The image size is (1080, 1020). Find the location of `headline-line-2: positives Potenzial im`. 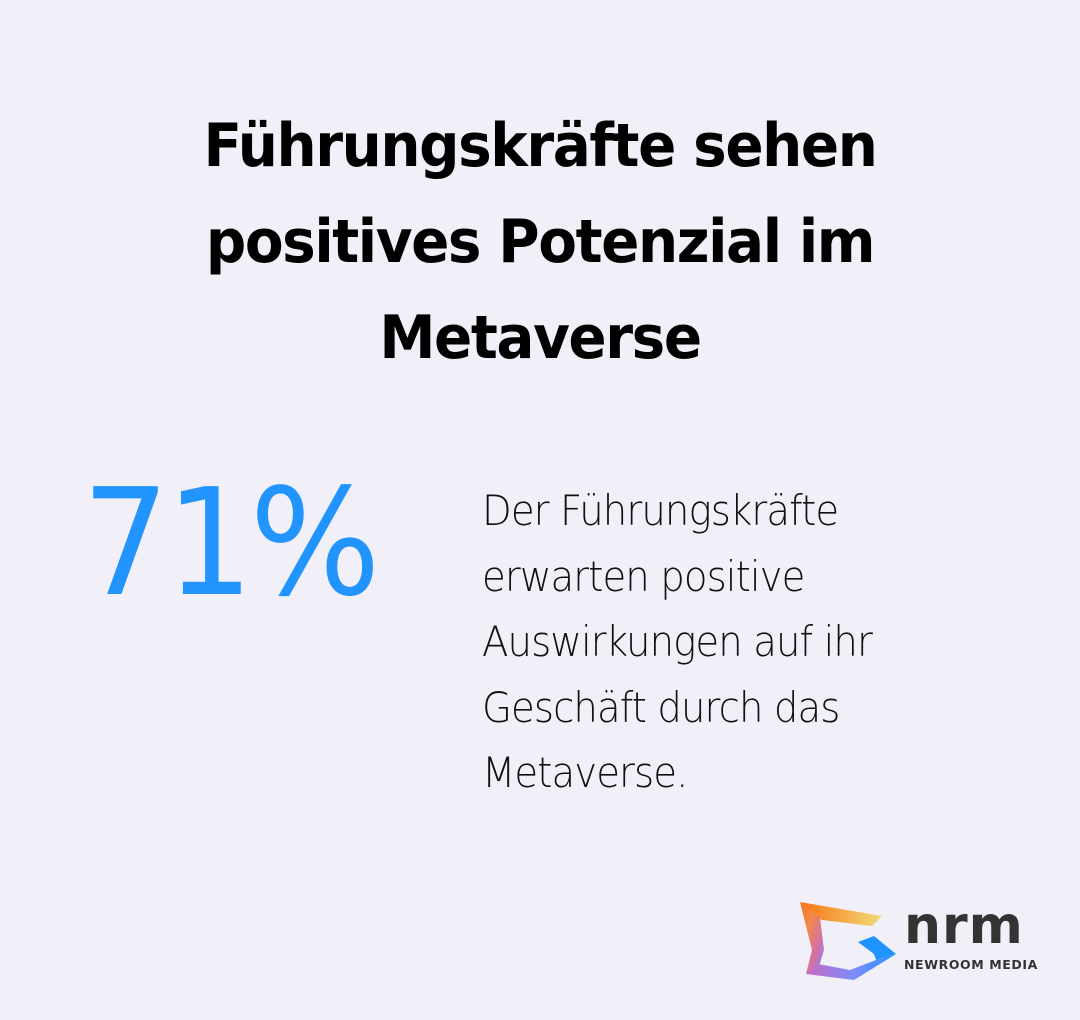

headline-line-2: positives Potenzial im is located at coordinates (540, 242).